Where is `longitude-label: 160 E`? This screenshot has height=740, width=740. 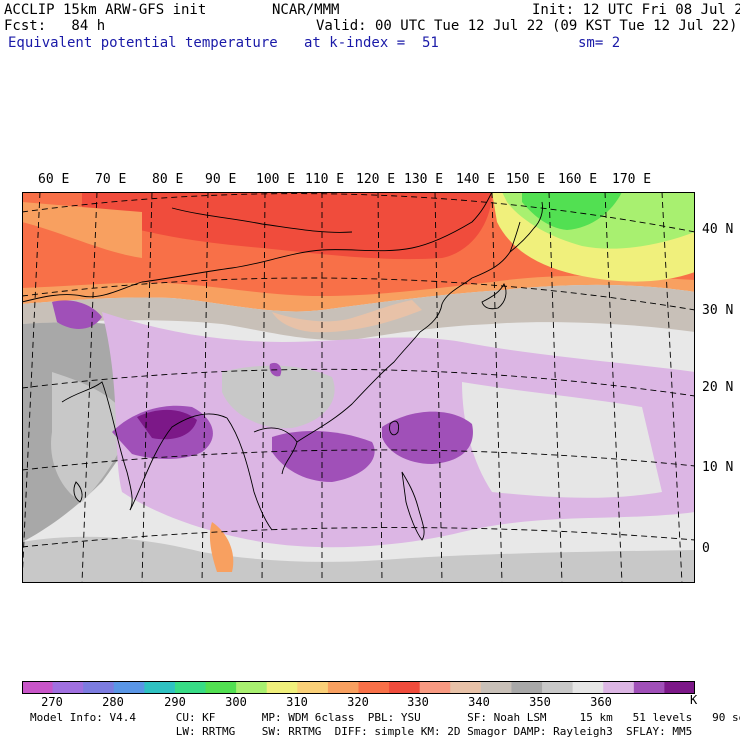 longitude-label: 160 E is located at coordinates (578, 179).